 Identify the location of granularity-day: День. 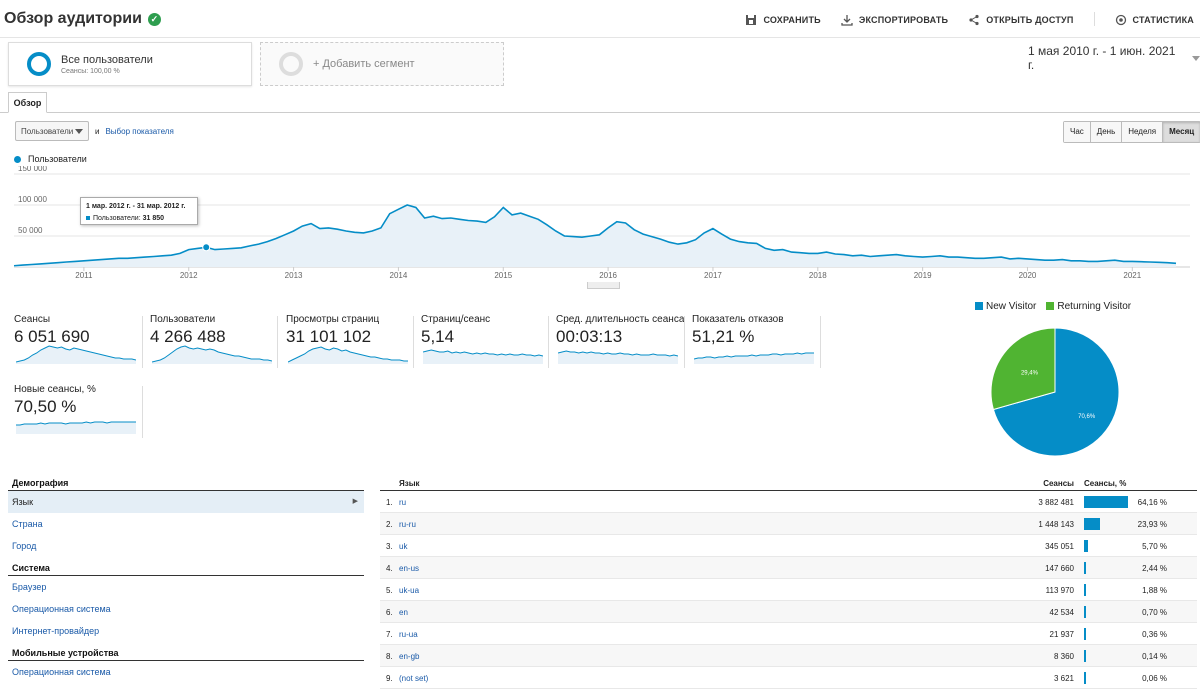
(1106, 132).